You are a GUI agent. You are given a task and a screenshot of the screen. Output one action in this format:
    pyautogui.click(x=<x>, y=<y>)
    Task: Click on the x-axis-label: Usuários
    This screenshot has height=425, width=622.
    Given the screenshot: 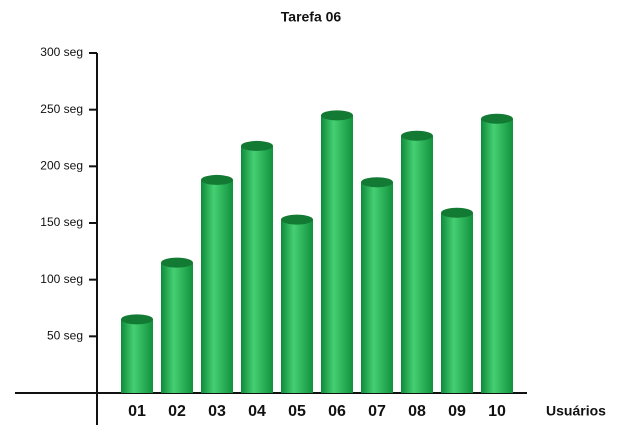 What is the action you would take?
    pyautogui.click(x=576, y=411)
    